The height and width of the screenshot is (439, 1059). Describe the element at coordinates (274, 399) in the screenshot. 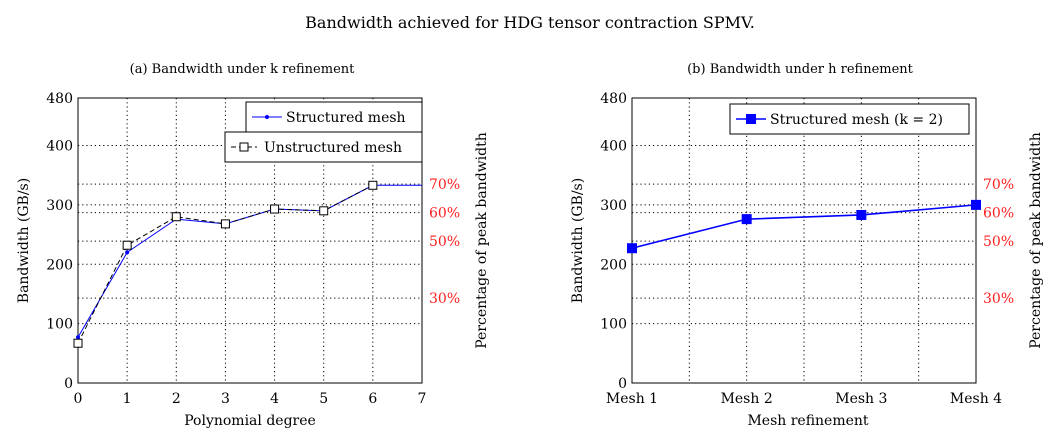

I see `x-tick-label: 4` at that location.